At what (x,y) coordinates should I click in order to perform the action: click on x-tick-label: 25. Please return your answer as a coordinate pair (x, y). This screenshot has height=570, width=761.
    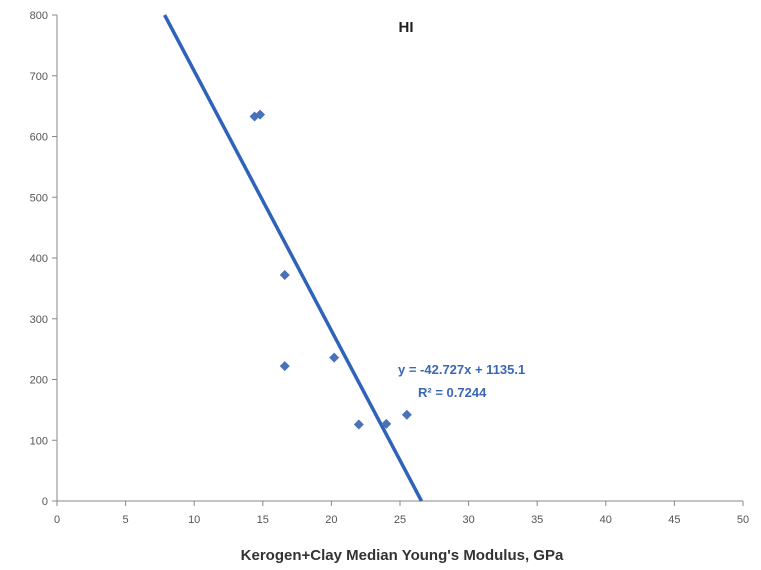
    Looking at the image, I should click on (400, 520).